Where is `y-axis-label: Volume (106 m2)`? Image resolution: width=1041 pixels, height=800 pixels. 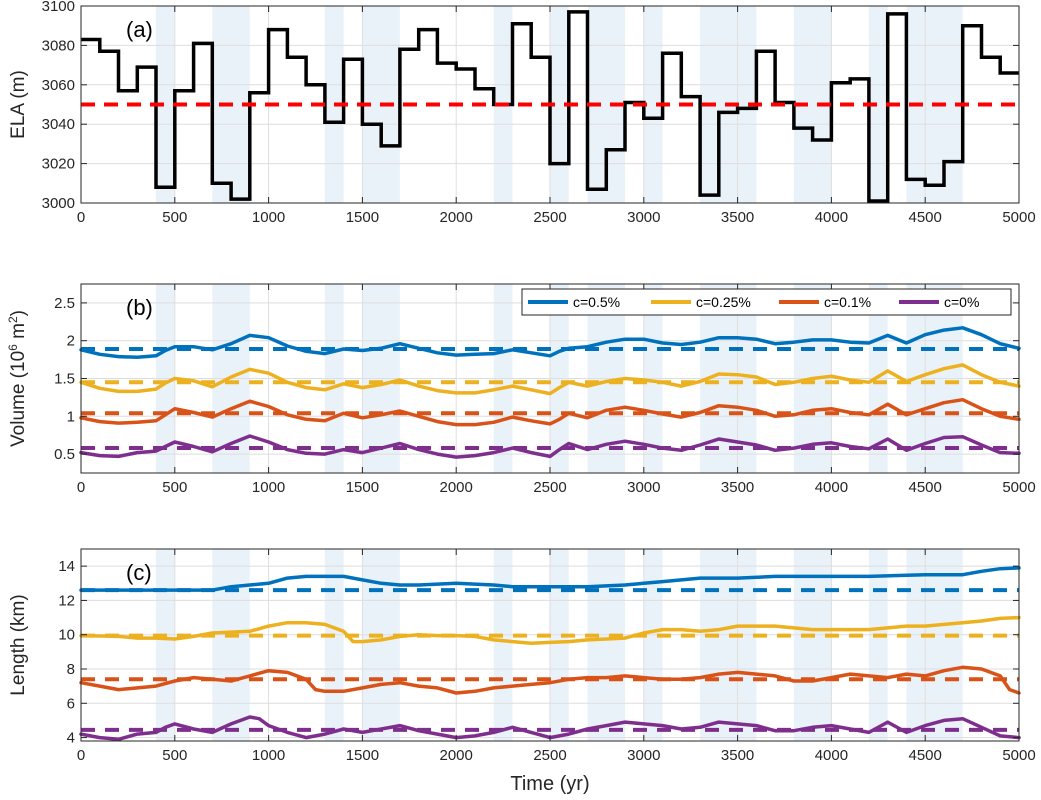 y-axis-label: Volume (106 m2) is located at coordinates (17, 378).